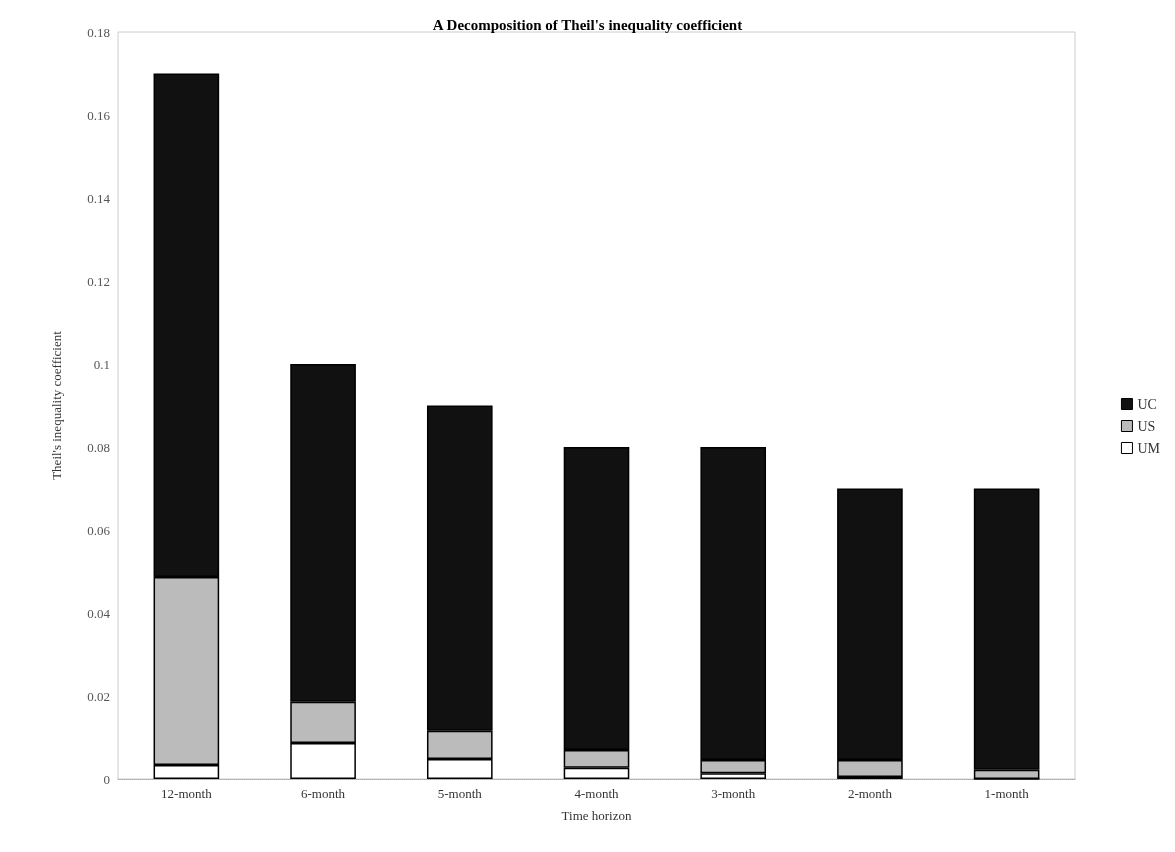 This screenshot has width=1175, height=852. Describe the element at coordinates (1007, 793) in the screenshot. I see `x-tick-label: 1-month` at that location.